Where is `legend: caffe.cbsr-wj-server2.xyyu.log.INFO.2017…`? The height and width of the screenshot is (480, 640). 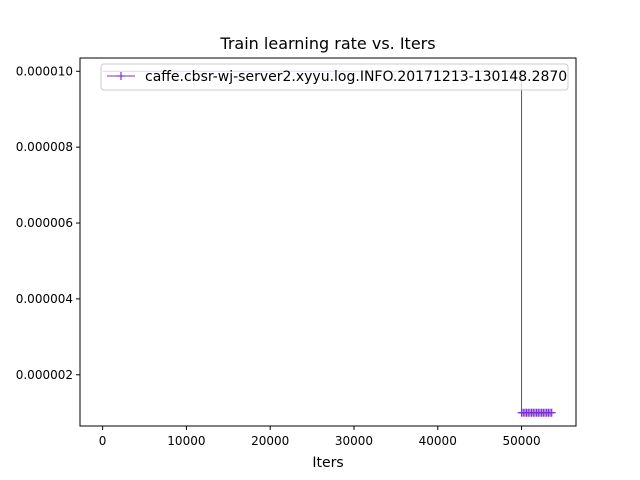
legend: caffe.cbsr-wj-server2.xyyu.log.INFO.2017… is located at coordinates (334, 77).